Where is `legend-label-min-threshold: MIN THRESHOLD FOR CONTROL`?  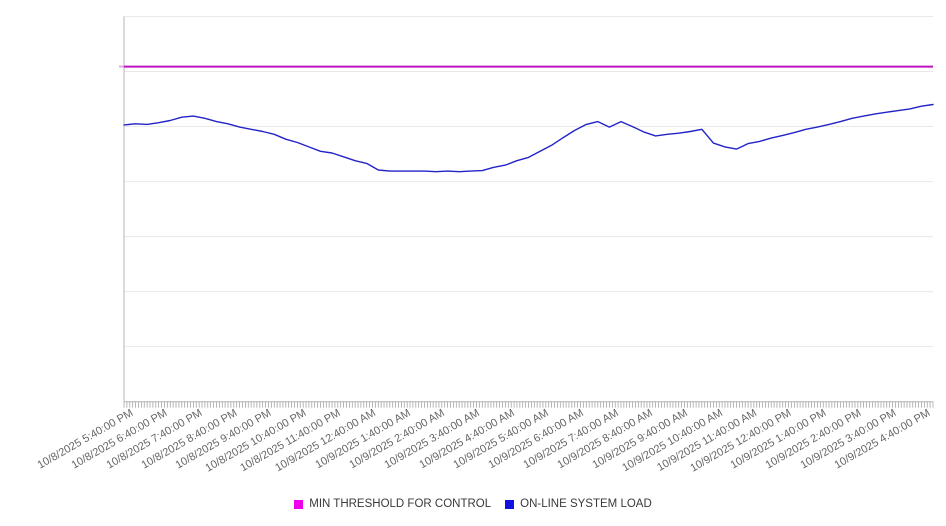 legend-label-min-threshold: MIN THRESHOLD FOR CONTROL is located at coordinates (400, 504).